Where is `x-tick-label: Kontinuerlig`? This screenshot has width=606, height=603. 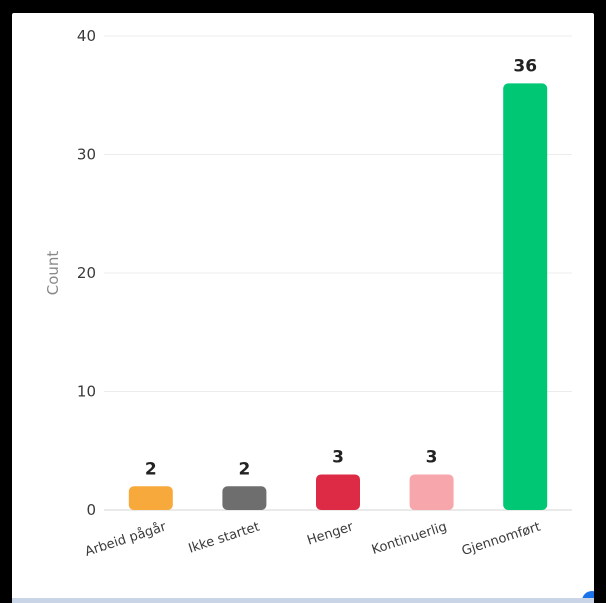 x-tick-label: Kontinuerlig is located at coordinates (409, 539).